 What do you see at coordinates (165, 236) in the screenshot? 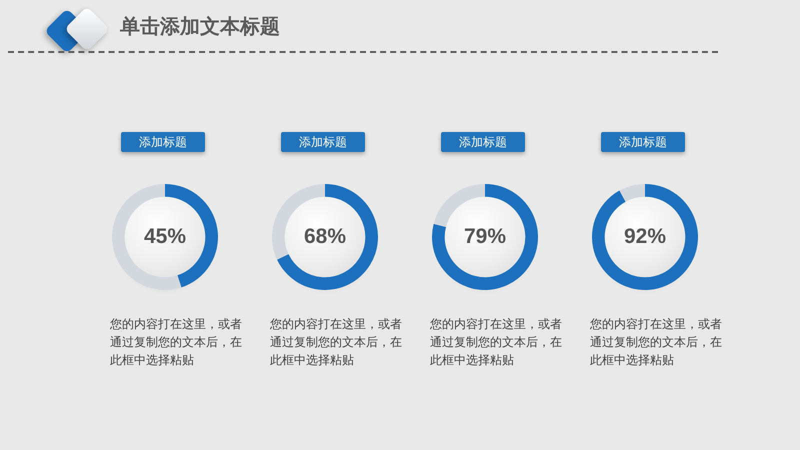
I see `data-label: 45%` at bounding box center [165, 236].